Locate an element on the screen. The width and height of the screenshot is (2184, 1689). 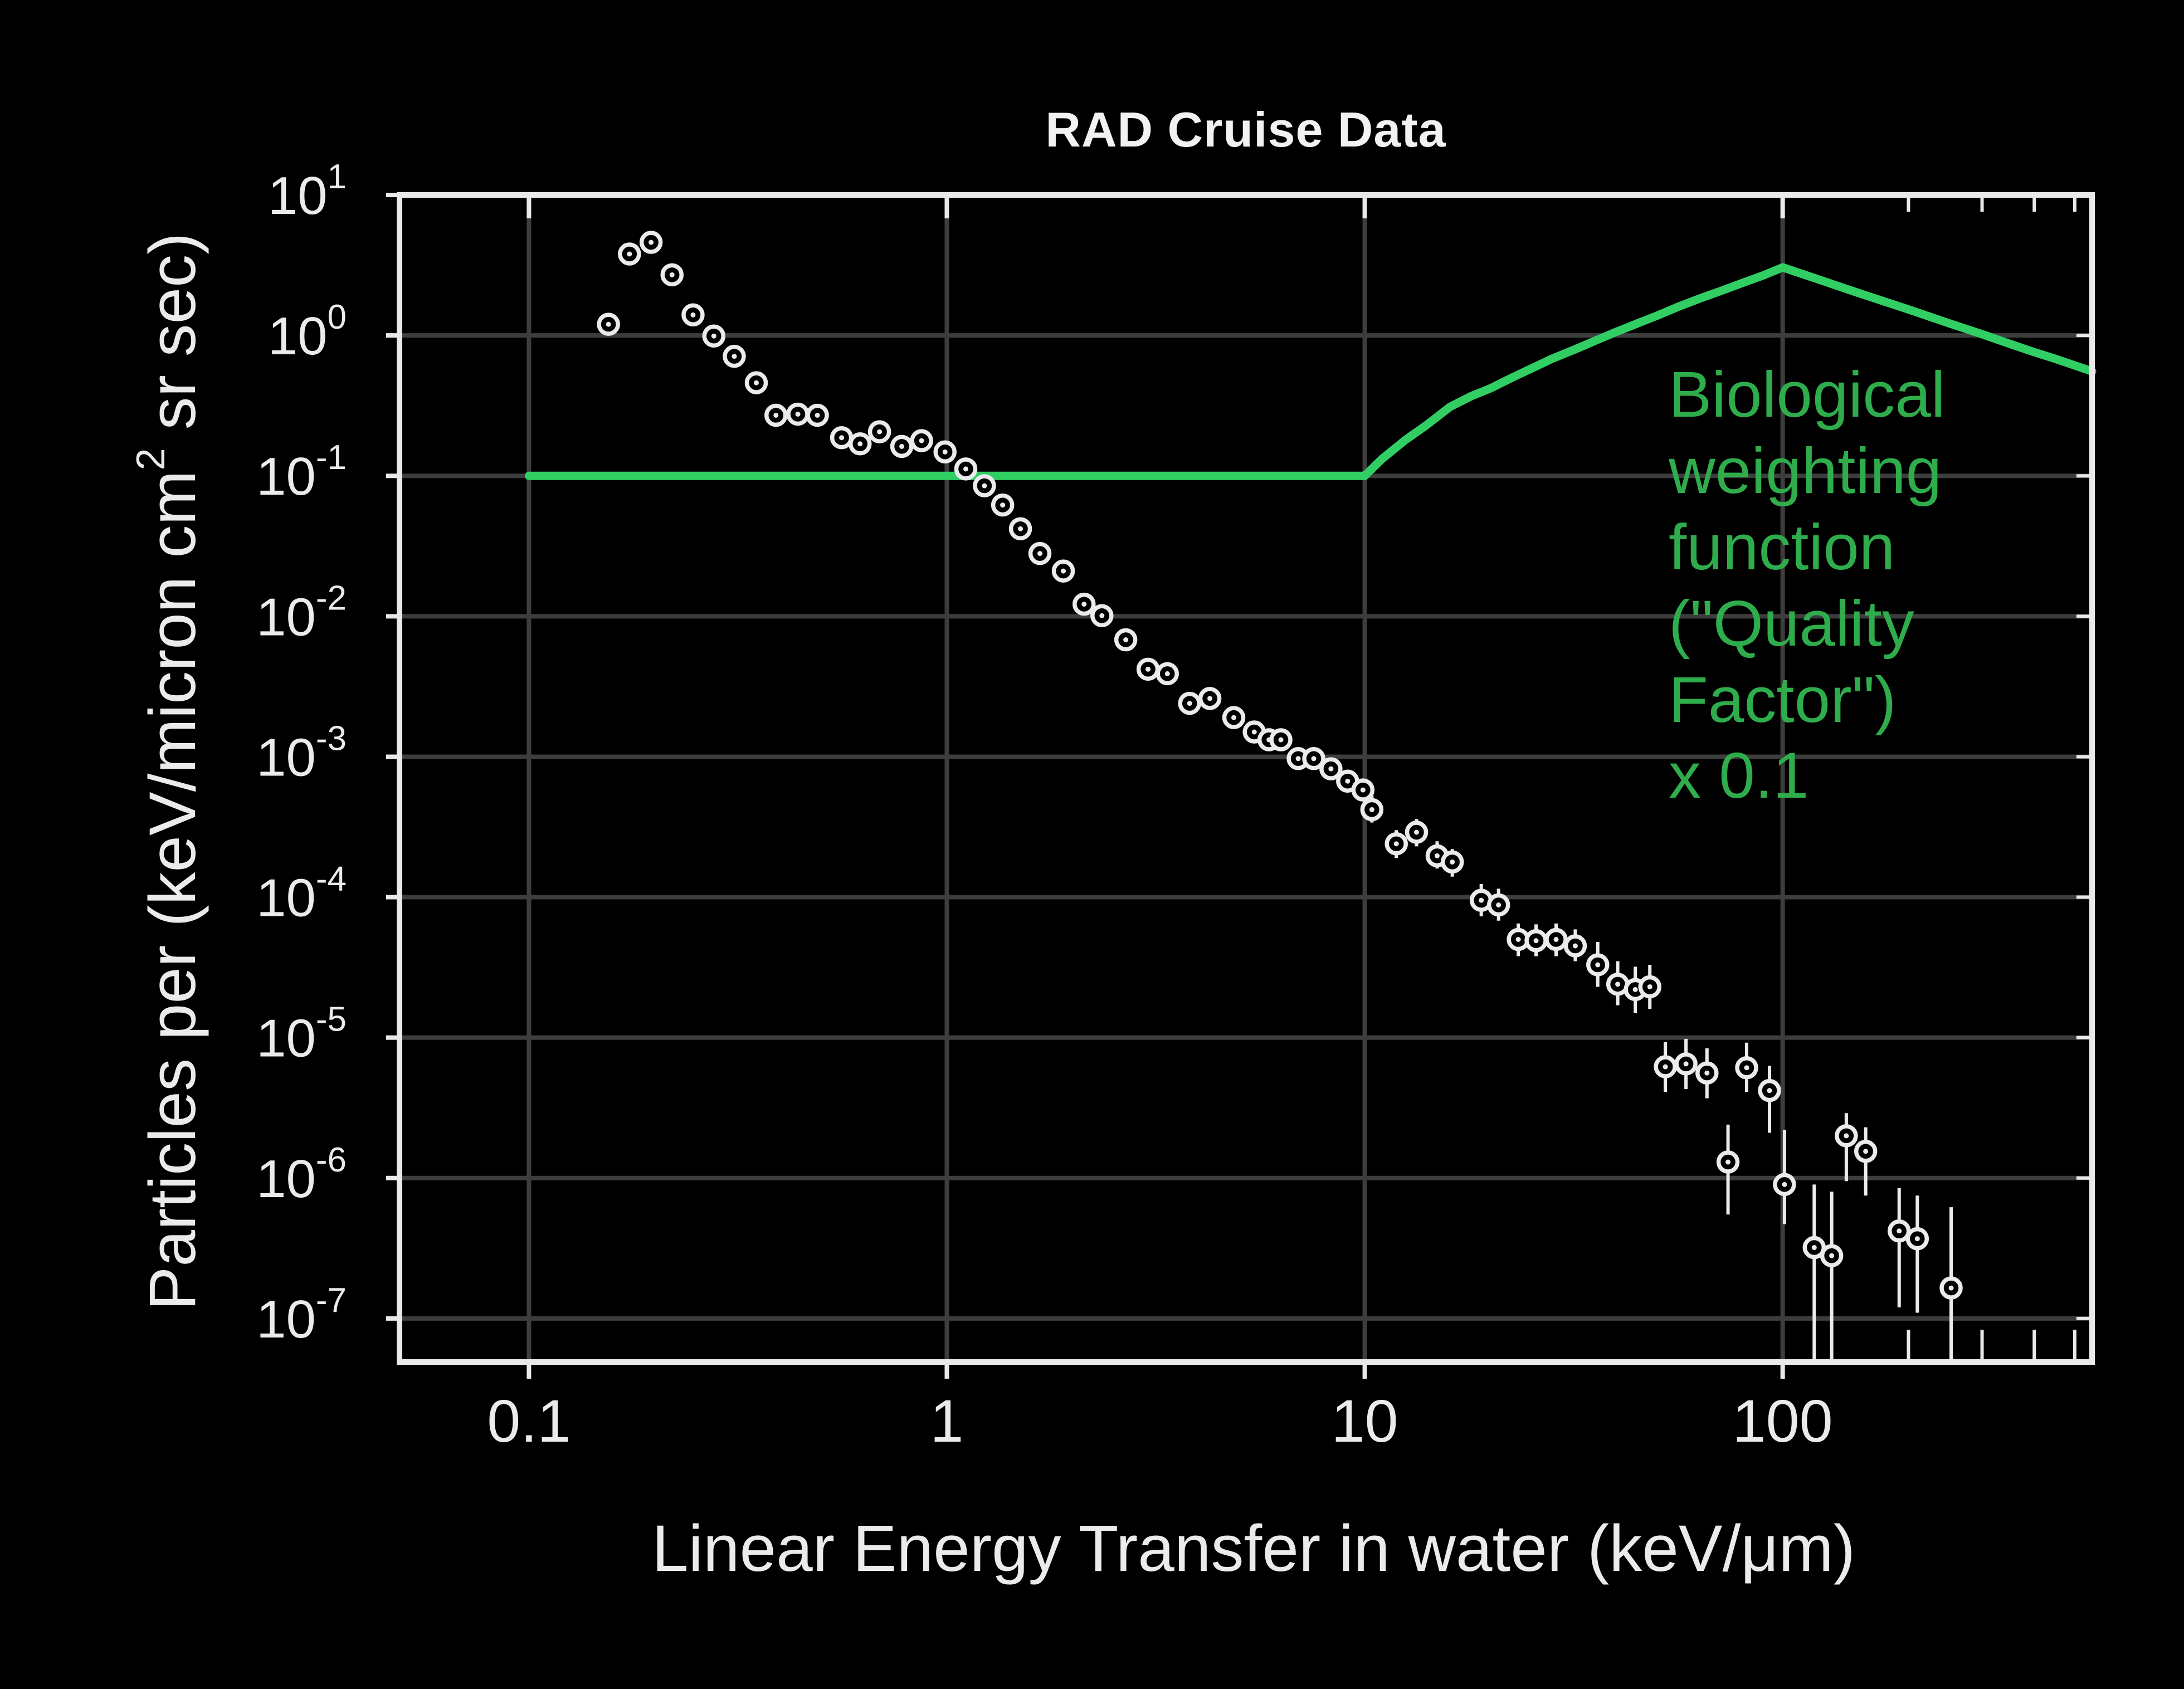
y-axis-title-superscript: 2 is located at coordinates (151, 460).